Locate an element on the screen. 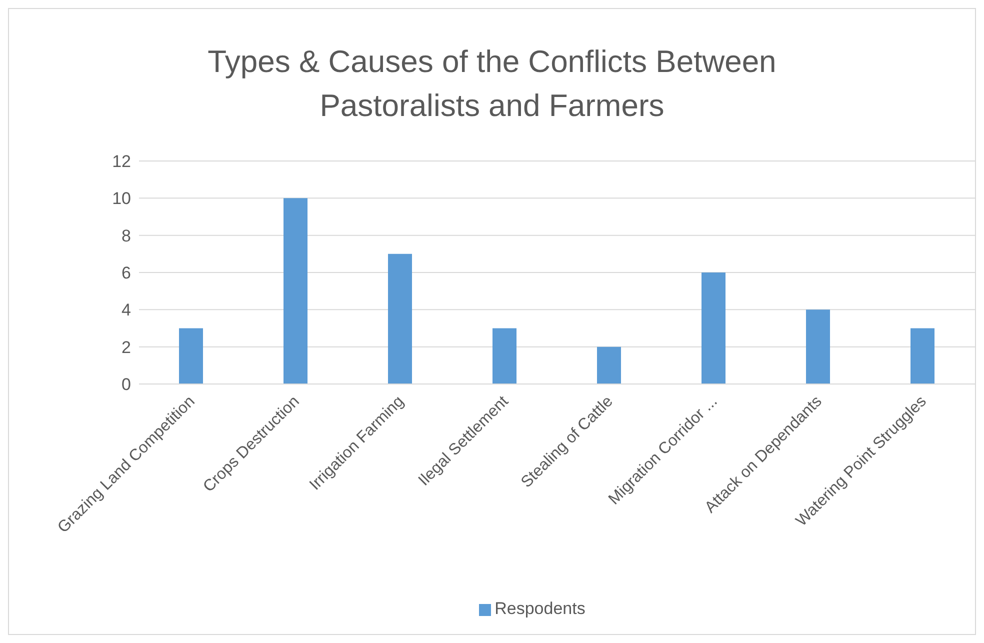  legend-label: Respodents is located at coordinates (540, 608).